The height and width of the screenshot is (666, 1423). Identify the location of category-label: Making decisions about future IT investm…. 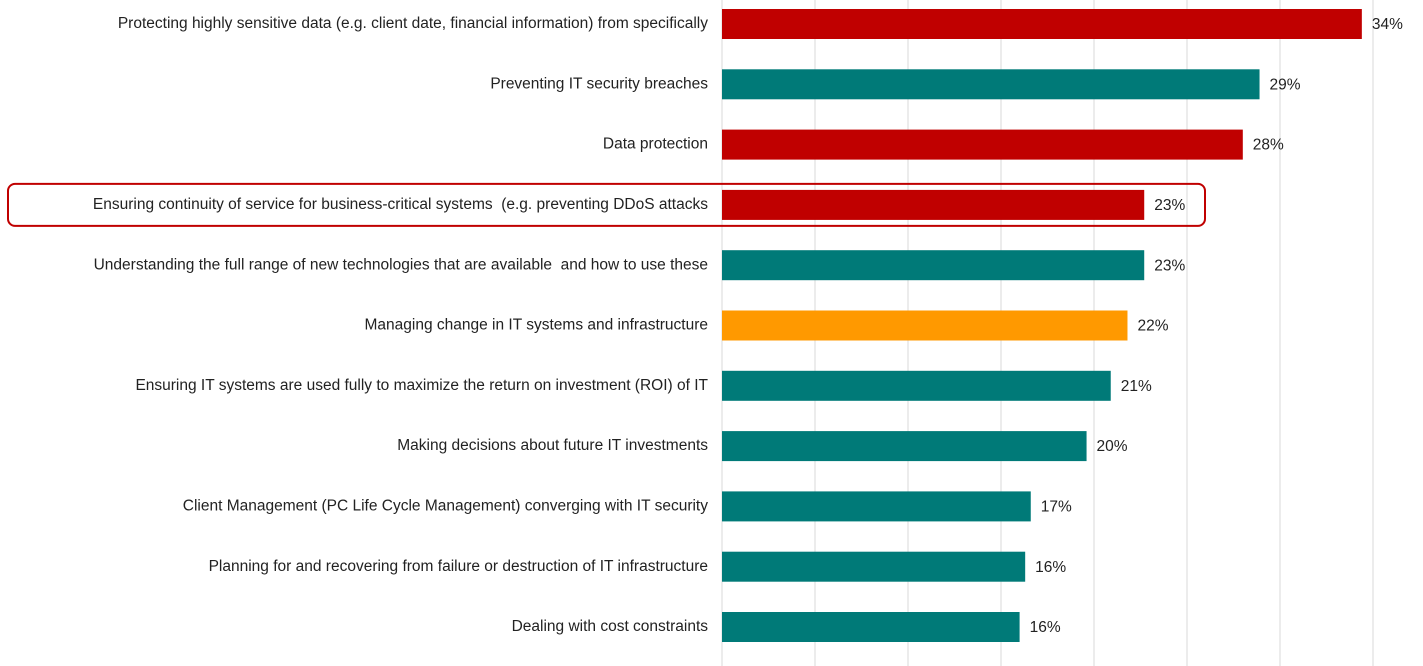
(552, 445).